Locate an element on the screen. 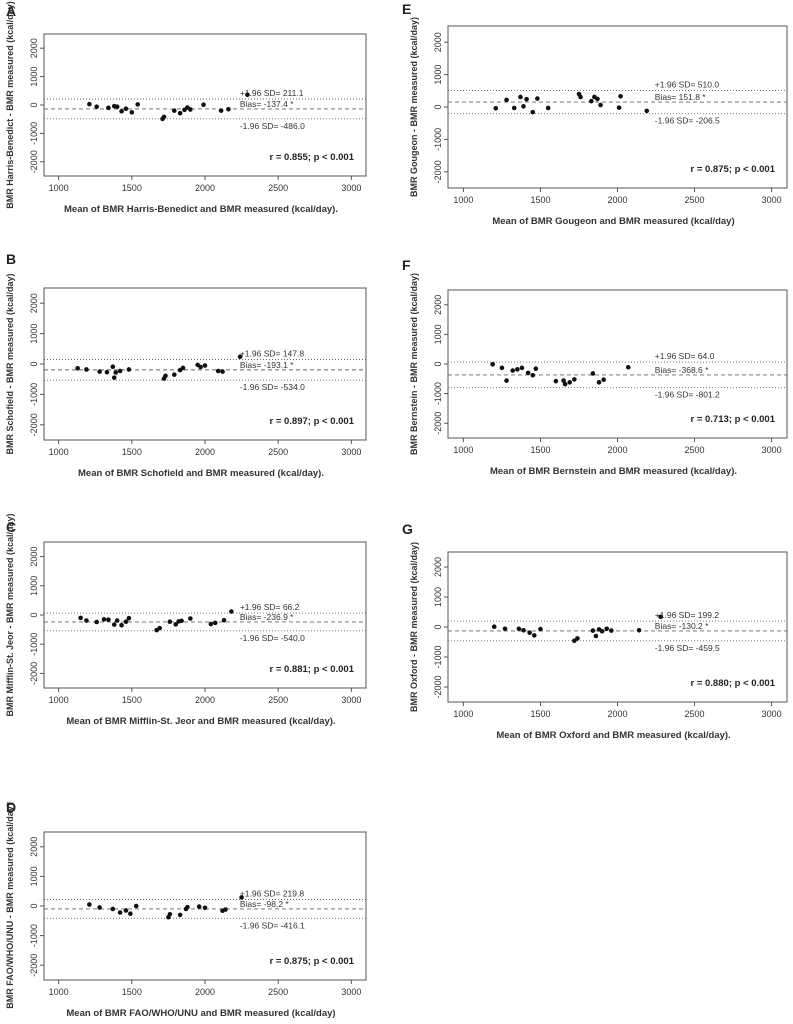  y-axis-label: BMR Schofield - BMR measured (kcal/day) is located at coordinates (10, 363).